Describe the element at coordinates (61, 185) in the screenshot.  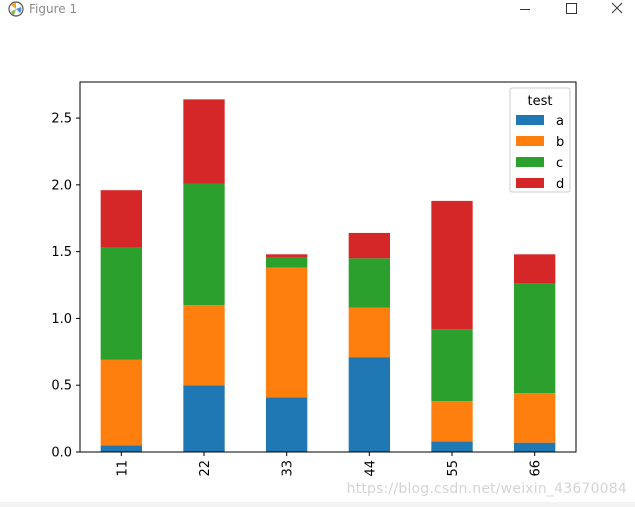
I see `y-tick-label: 2.0` at that location.